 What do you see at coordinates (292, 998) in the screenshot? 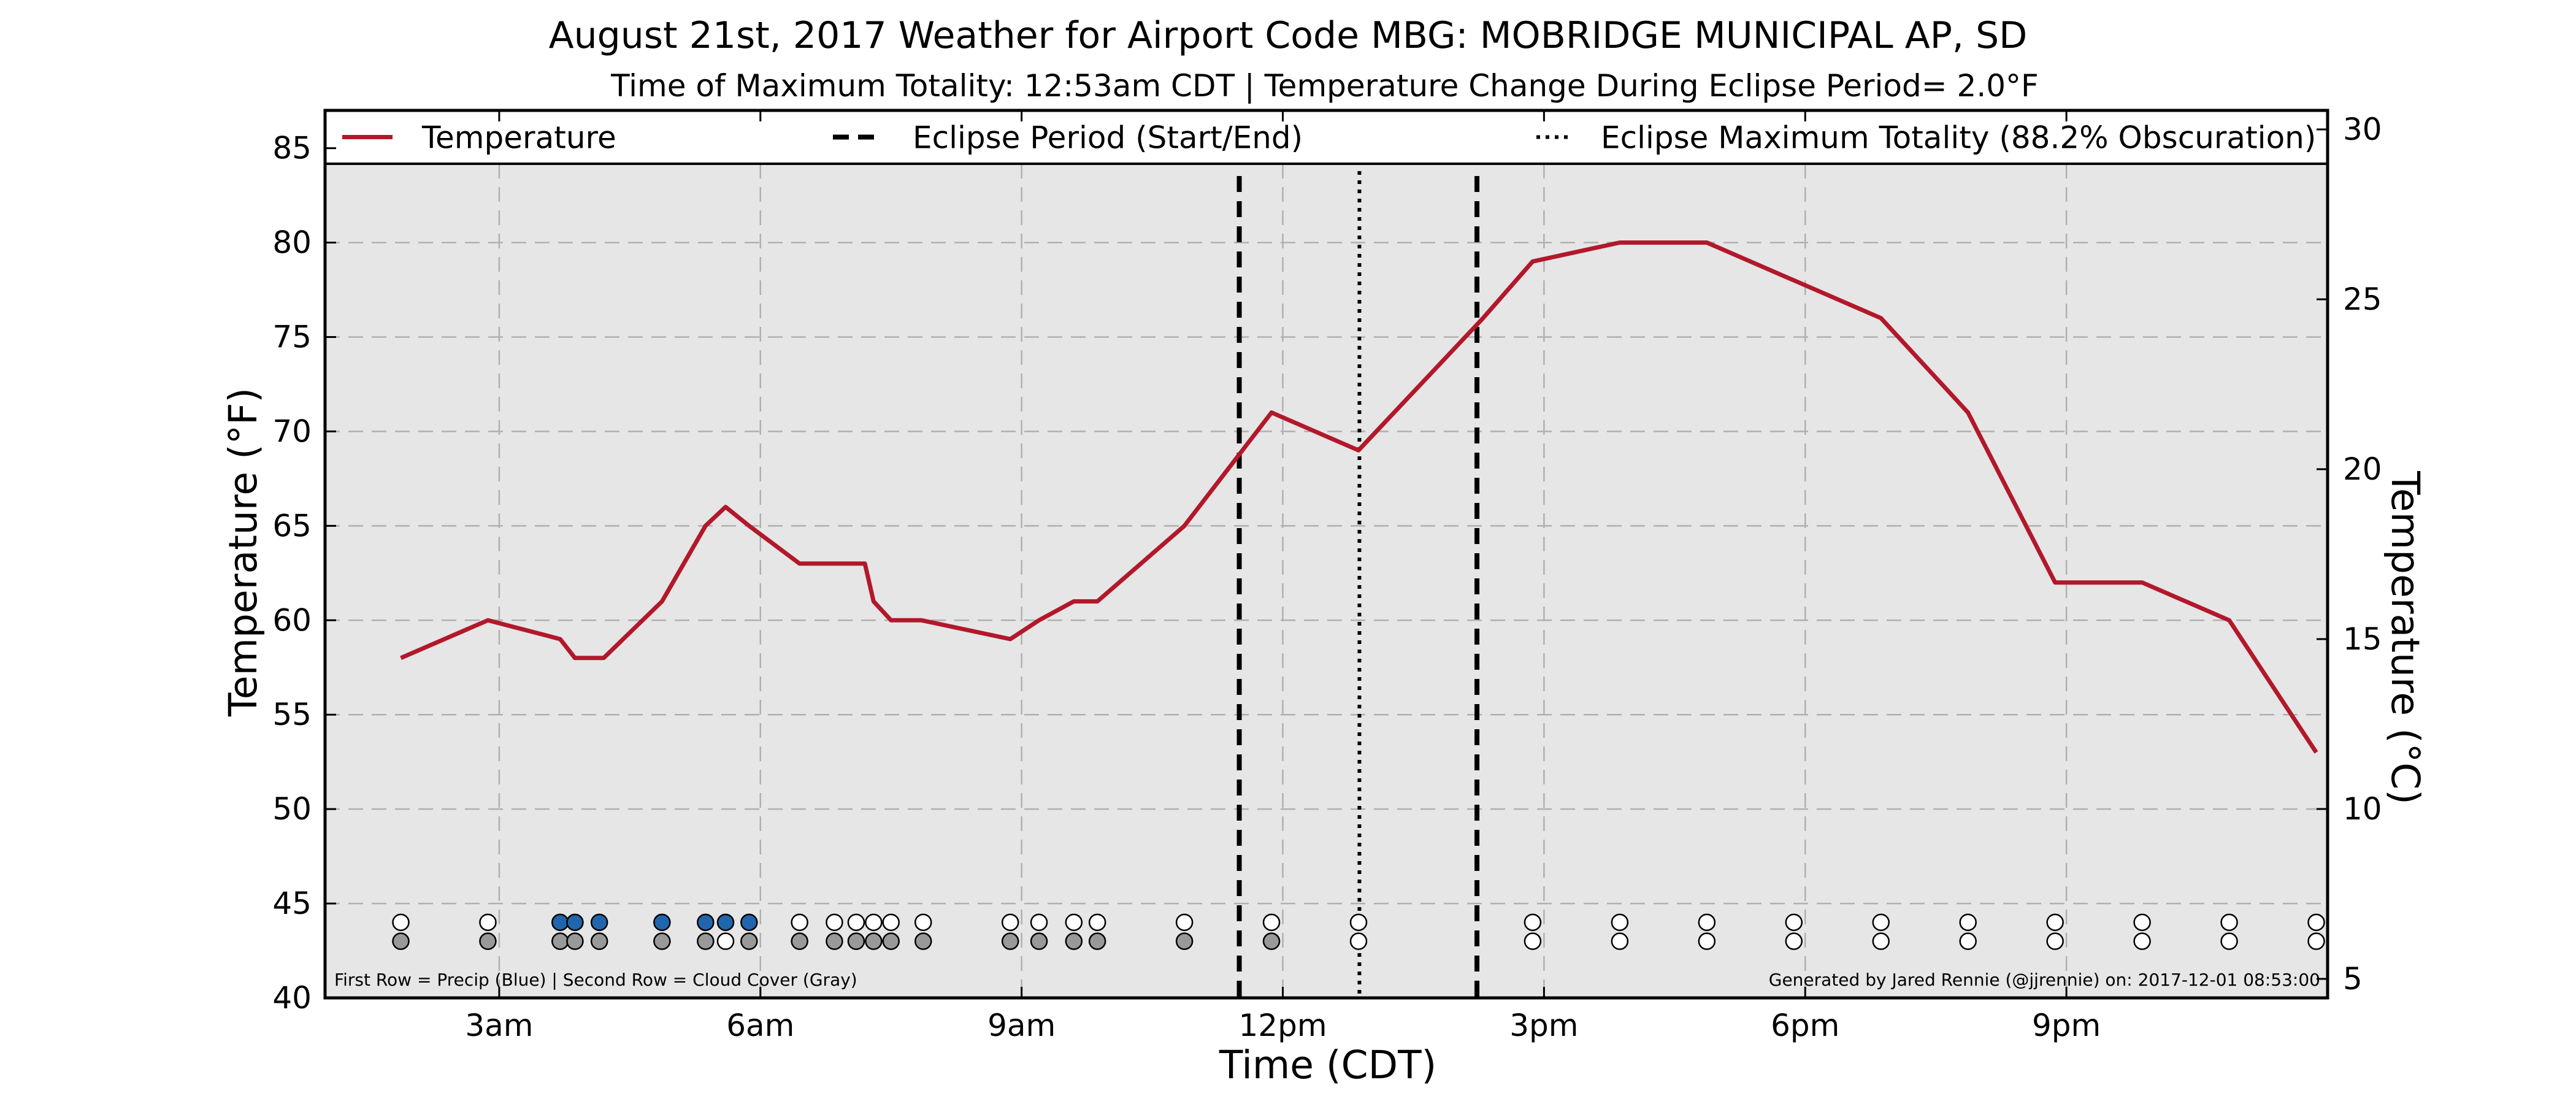
I see `y-tick-label: 40` at bounding box center [292, 998].